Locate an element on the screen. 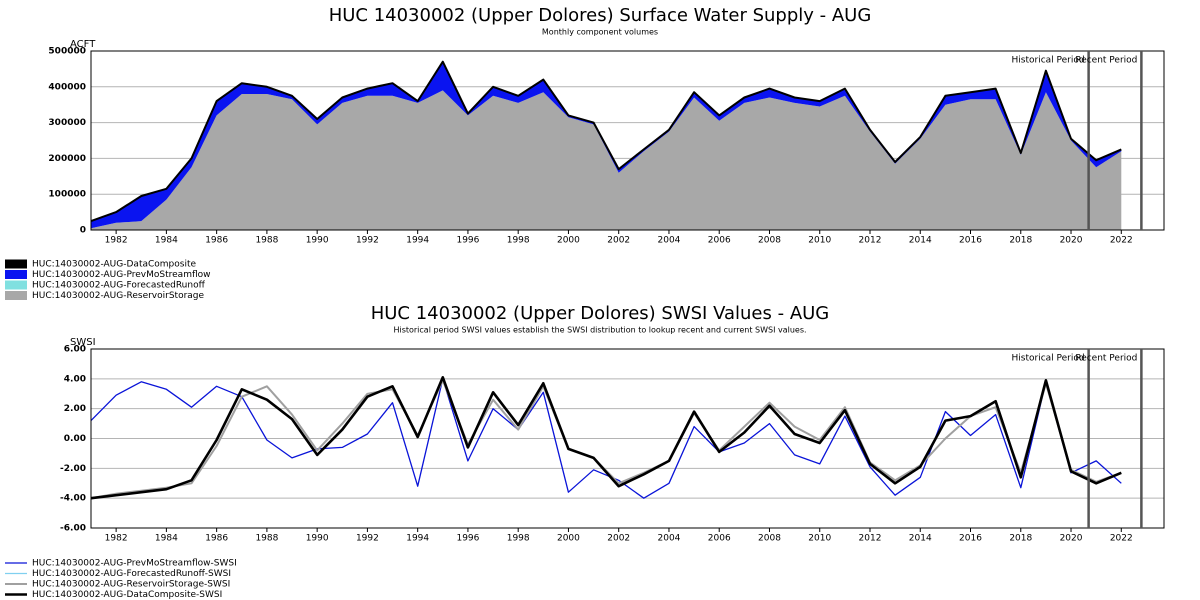  y-tick-label: -6.00 is located at coordinates (73, 529).